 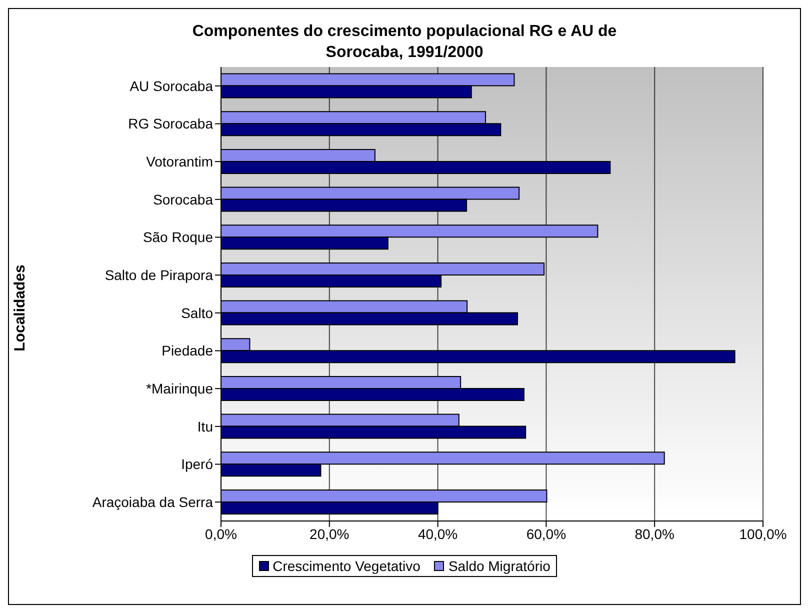 What do you see at coordinates (404, 42) in the screenshot?
I see `chart-title: Componentes do crescimento populacional RG e AU de Sorocaba, 1991/2000` at bounding box center [404, 42].